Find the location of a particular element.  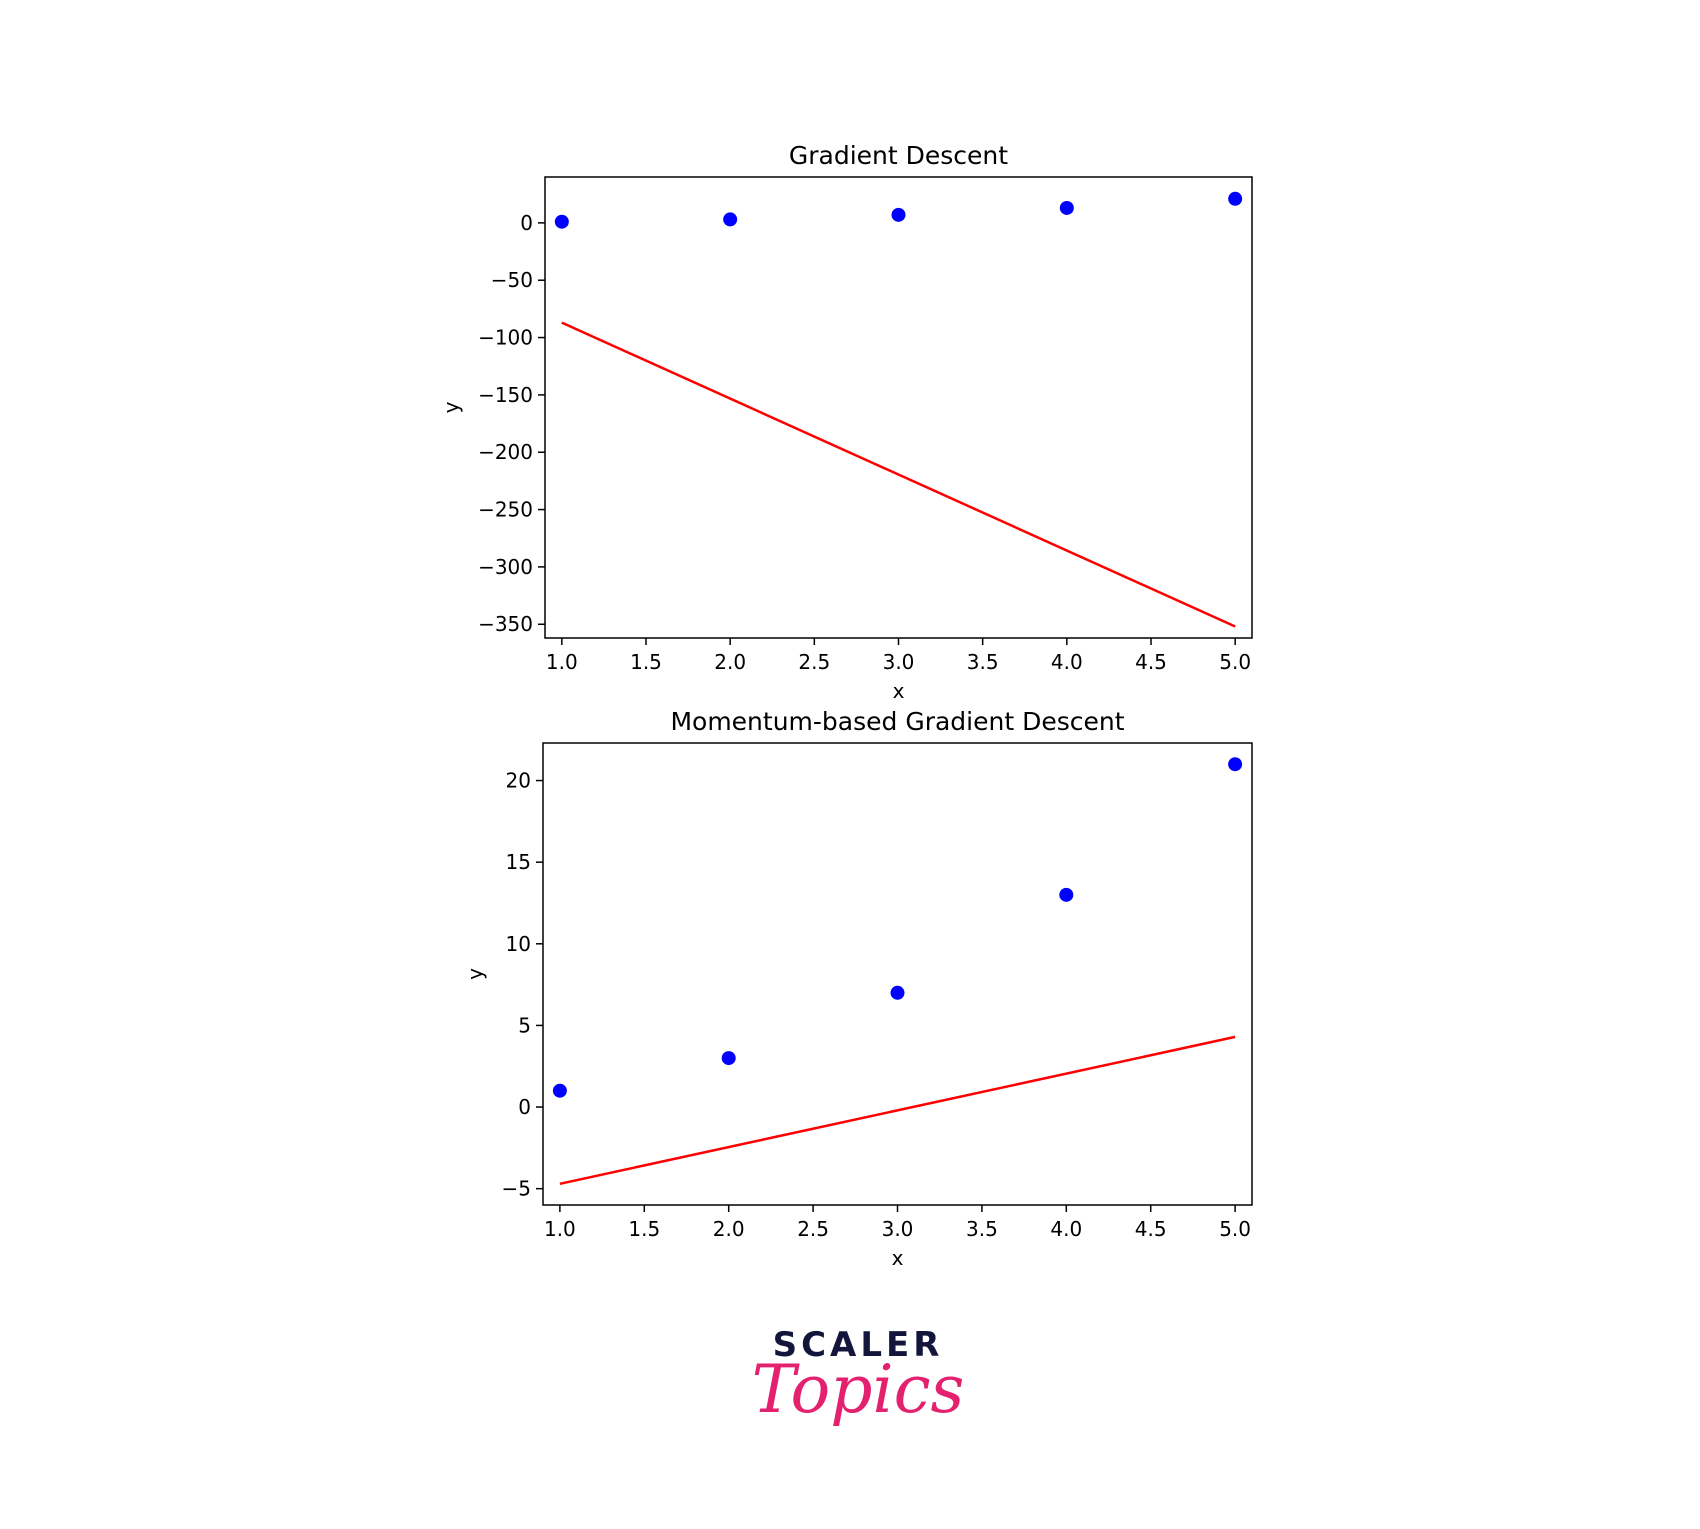

y-tick-label: −300 is located at coordinates (505, 567).